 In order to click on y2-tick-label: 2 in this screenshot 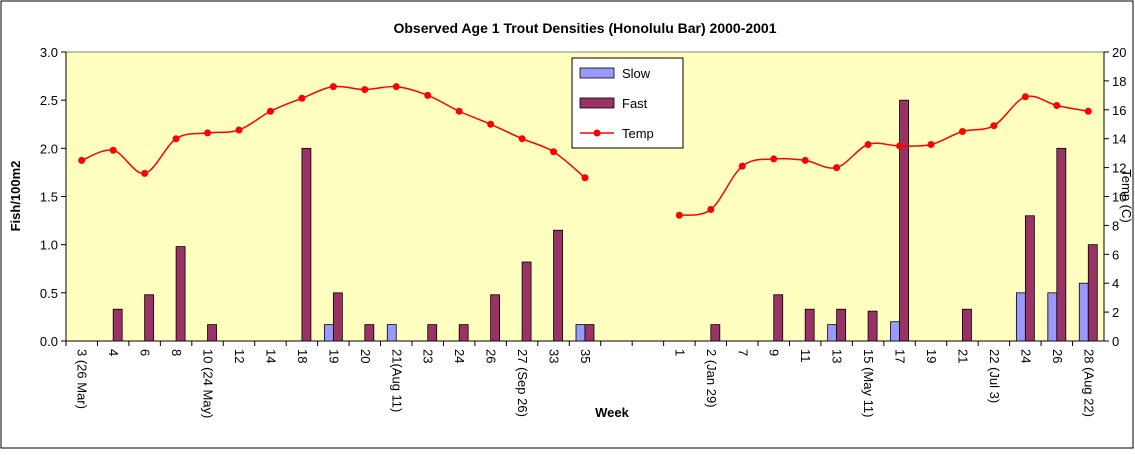, I will do `click(1115, 312)`.